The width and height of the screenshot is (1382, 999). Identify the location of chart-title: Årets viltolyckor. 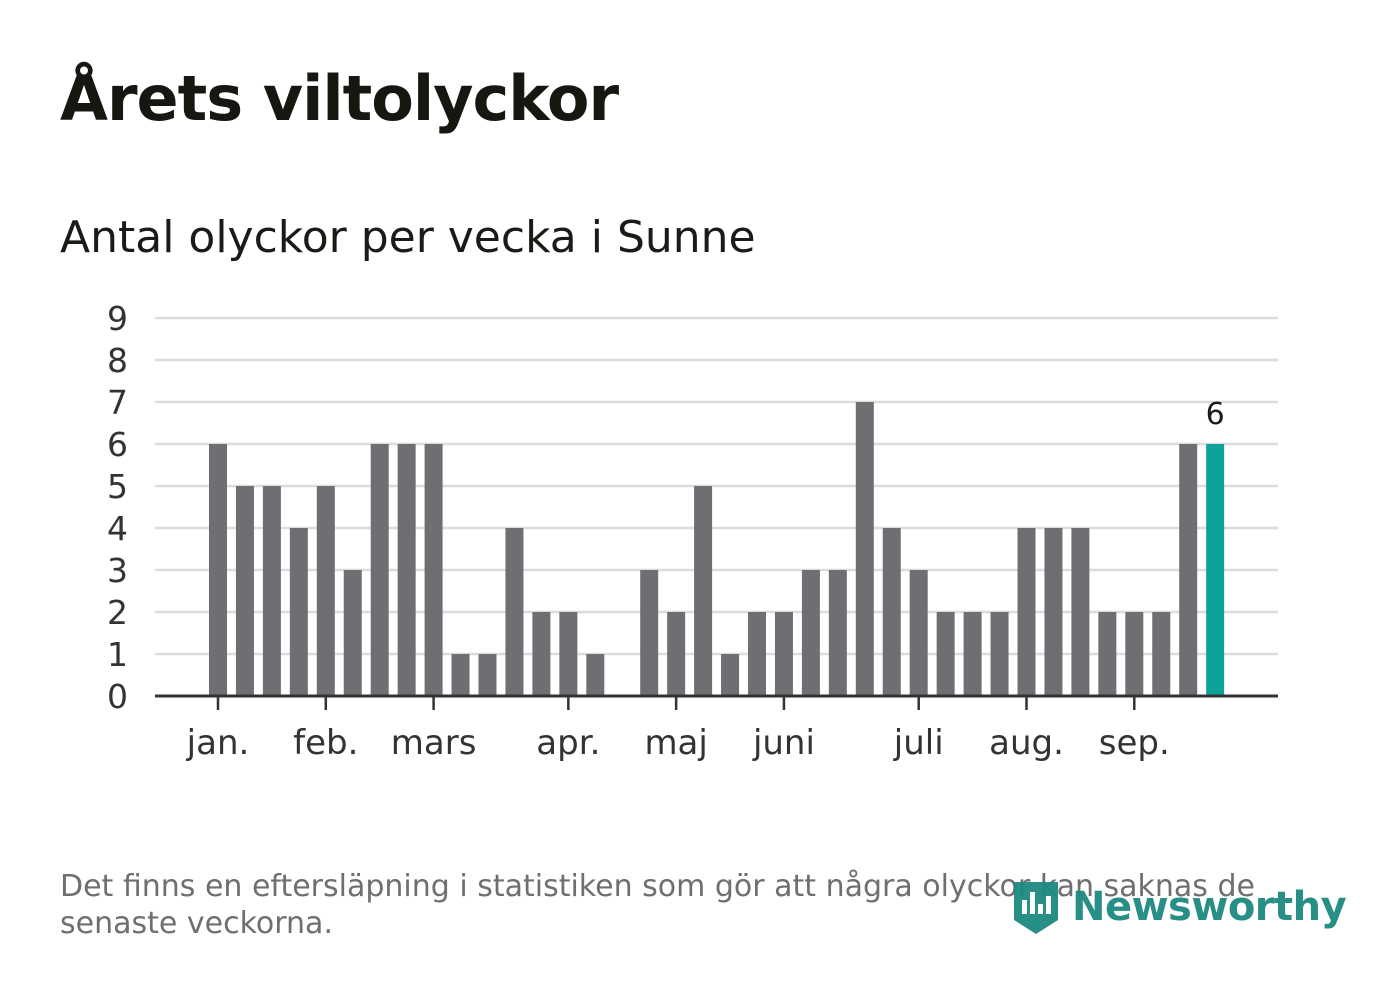
(339, 98).